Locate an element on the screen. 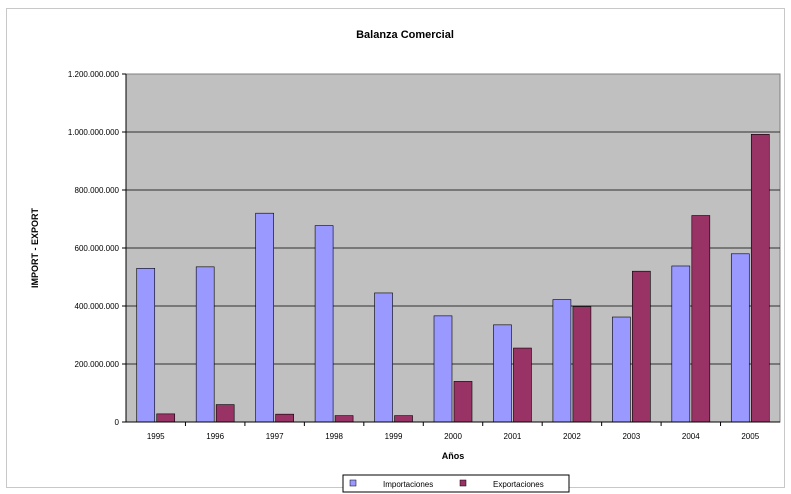 The width and height of the screenshot is (791, 494). x-tick-label: 1999 is located at coordinates (394, 436).